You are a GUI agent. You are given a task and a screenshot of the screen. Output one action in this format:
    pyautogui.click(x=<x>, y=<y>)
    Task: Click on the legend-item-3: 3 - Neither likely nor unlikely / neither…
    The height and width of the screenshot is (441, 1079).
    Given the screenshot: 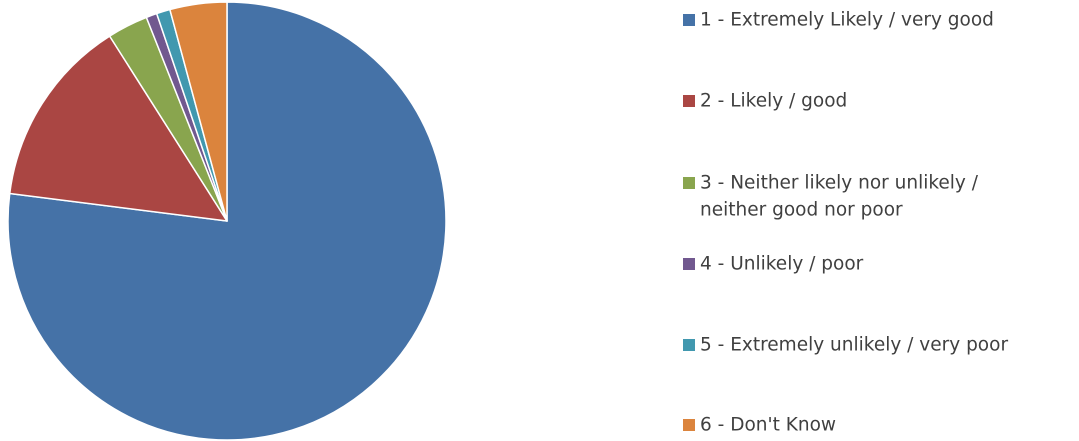 What is the action you would take?
    pyautogui.click(x=831, y=197)
    